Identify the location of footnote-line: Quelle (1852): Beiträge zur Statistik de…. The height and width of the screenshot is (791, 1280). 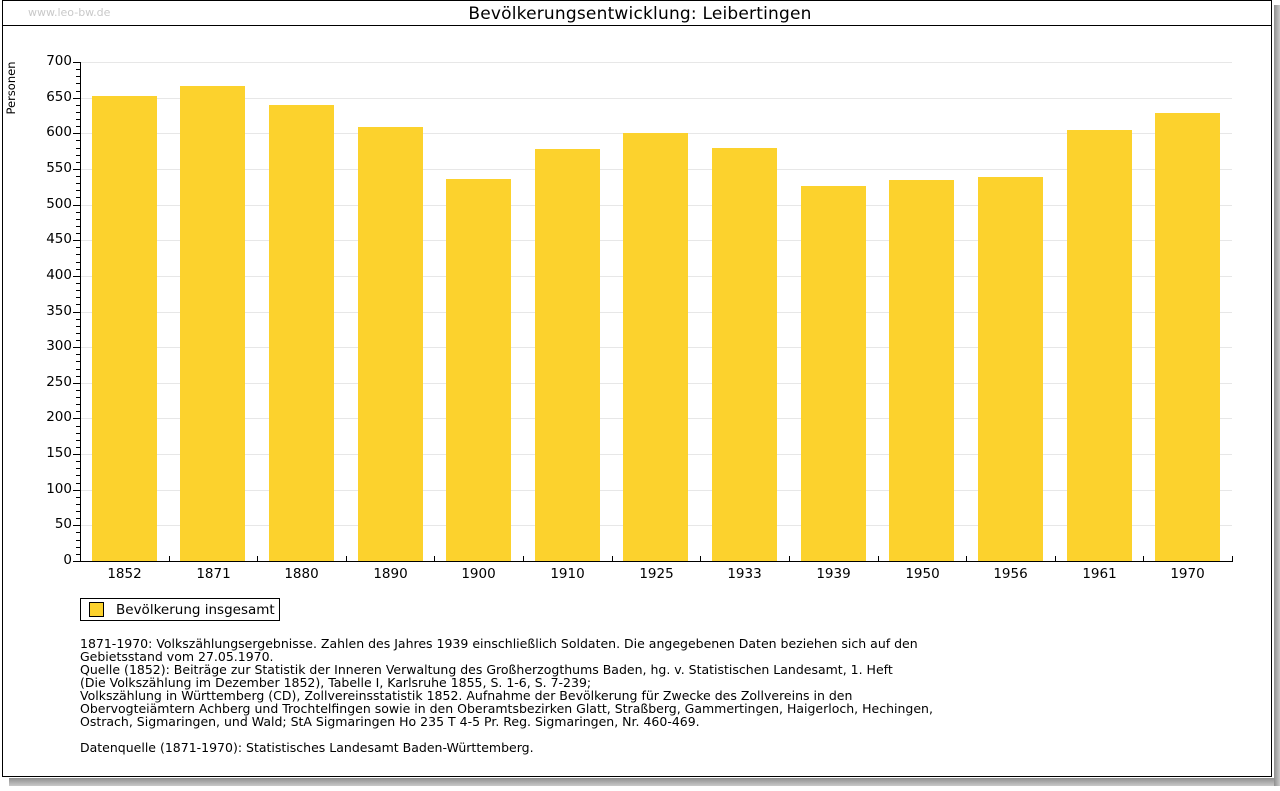
(486, 669).